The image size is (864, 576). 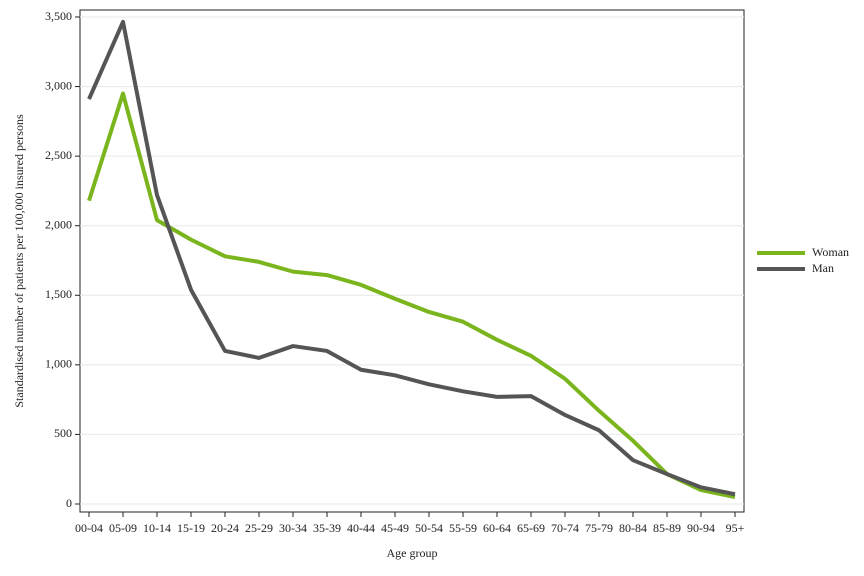 I want to click on x-tick-label: 40-44, so click(x=361, y=528).